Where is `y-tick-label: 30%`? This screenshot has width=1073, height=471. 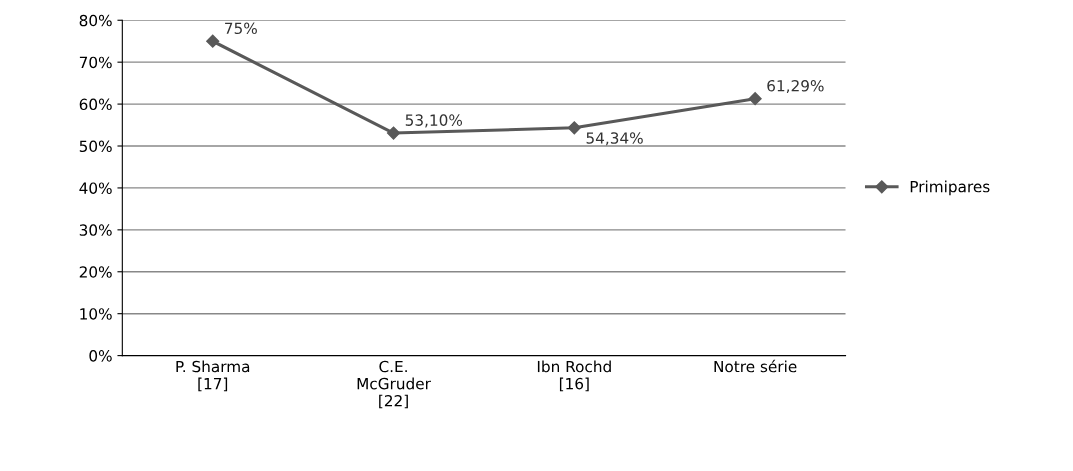
y-tick-label: 30% is located at coordinates (95, 230).